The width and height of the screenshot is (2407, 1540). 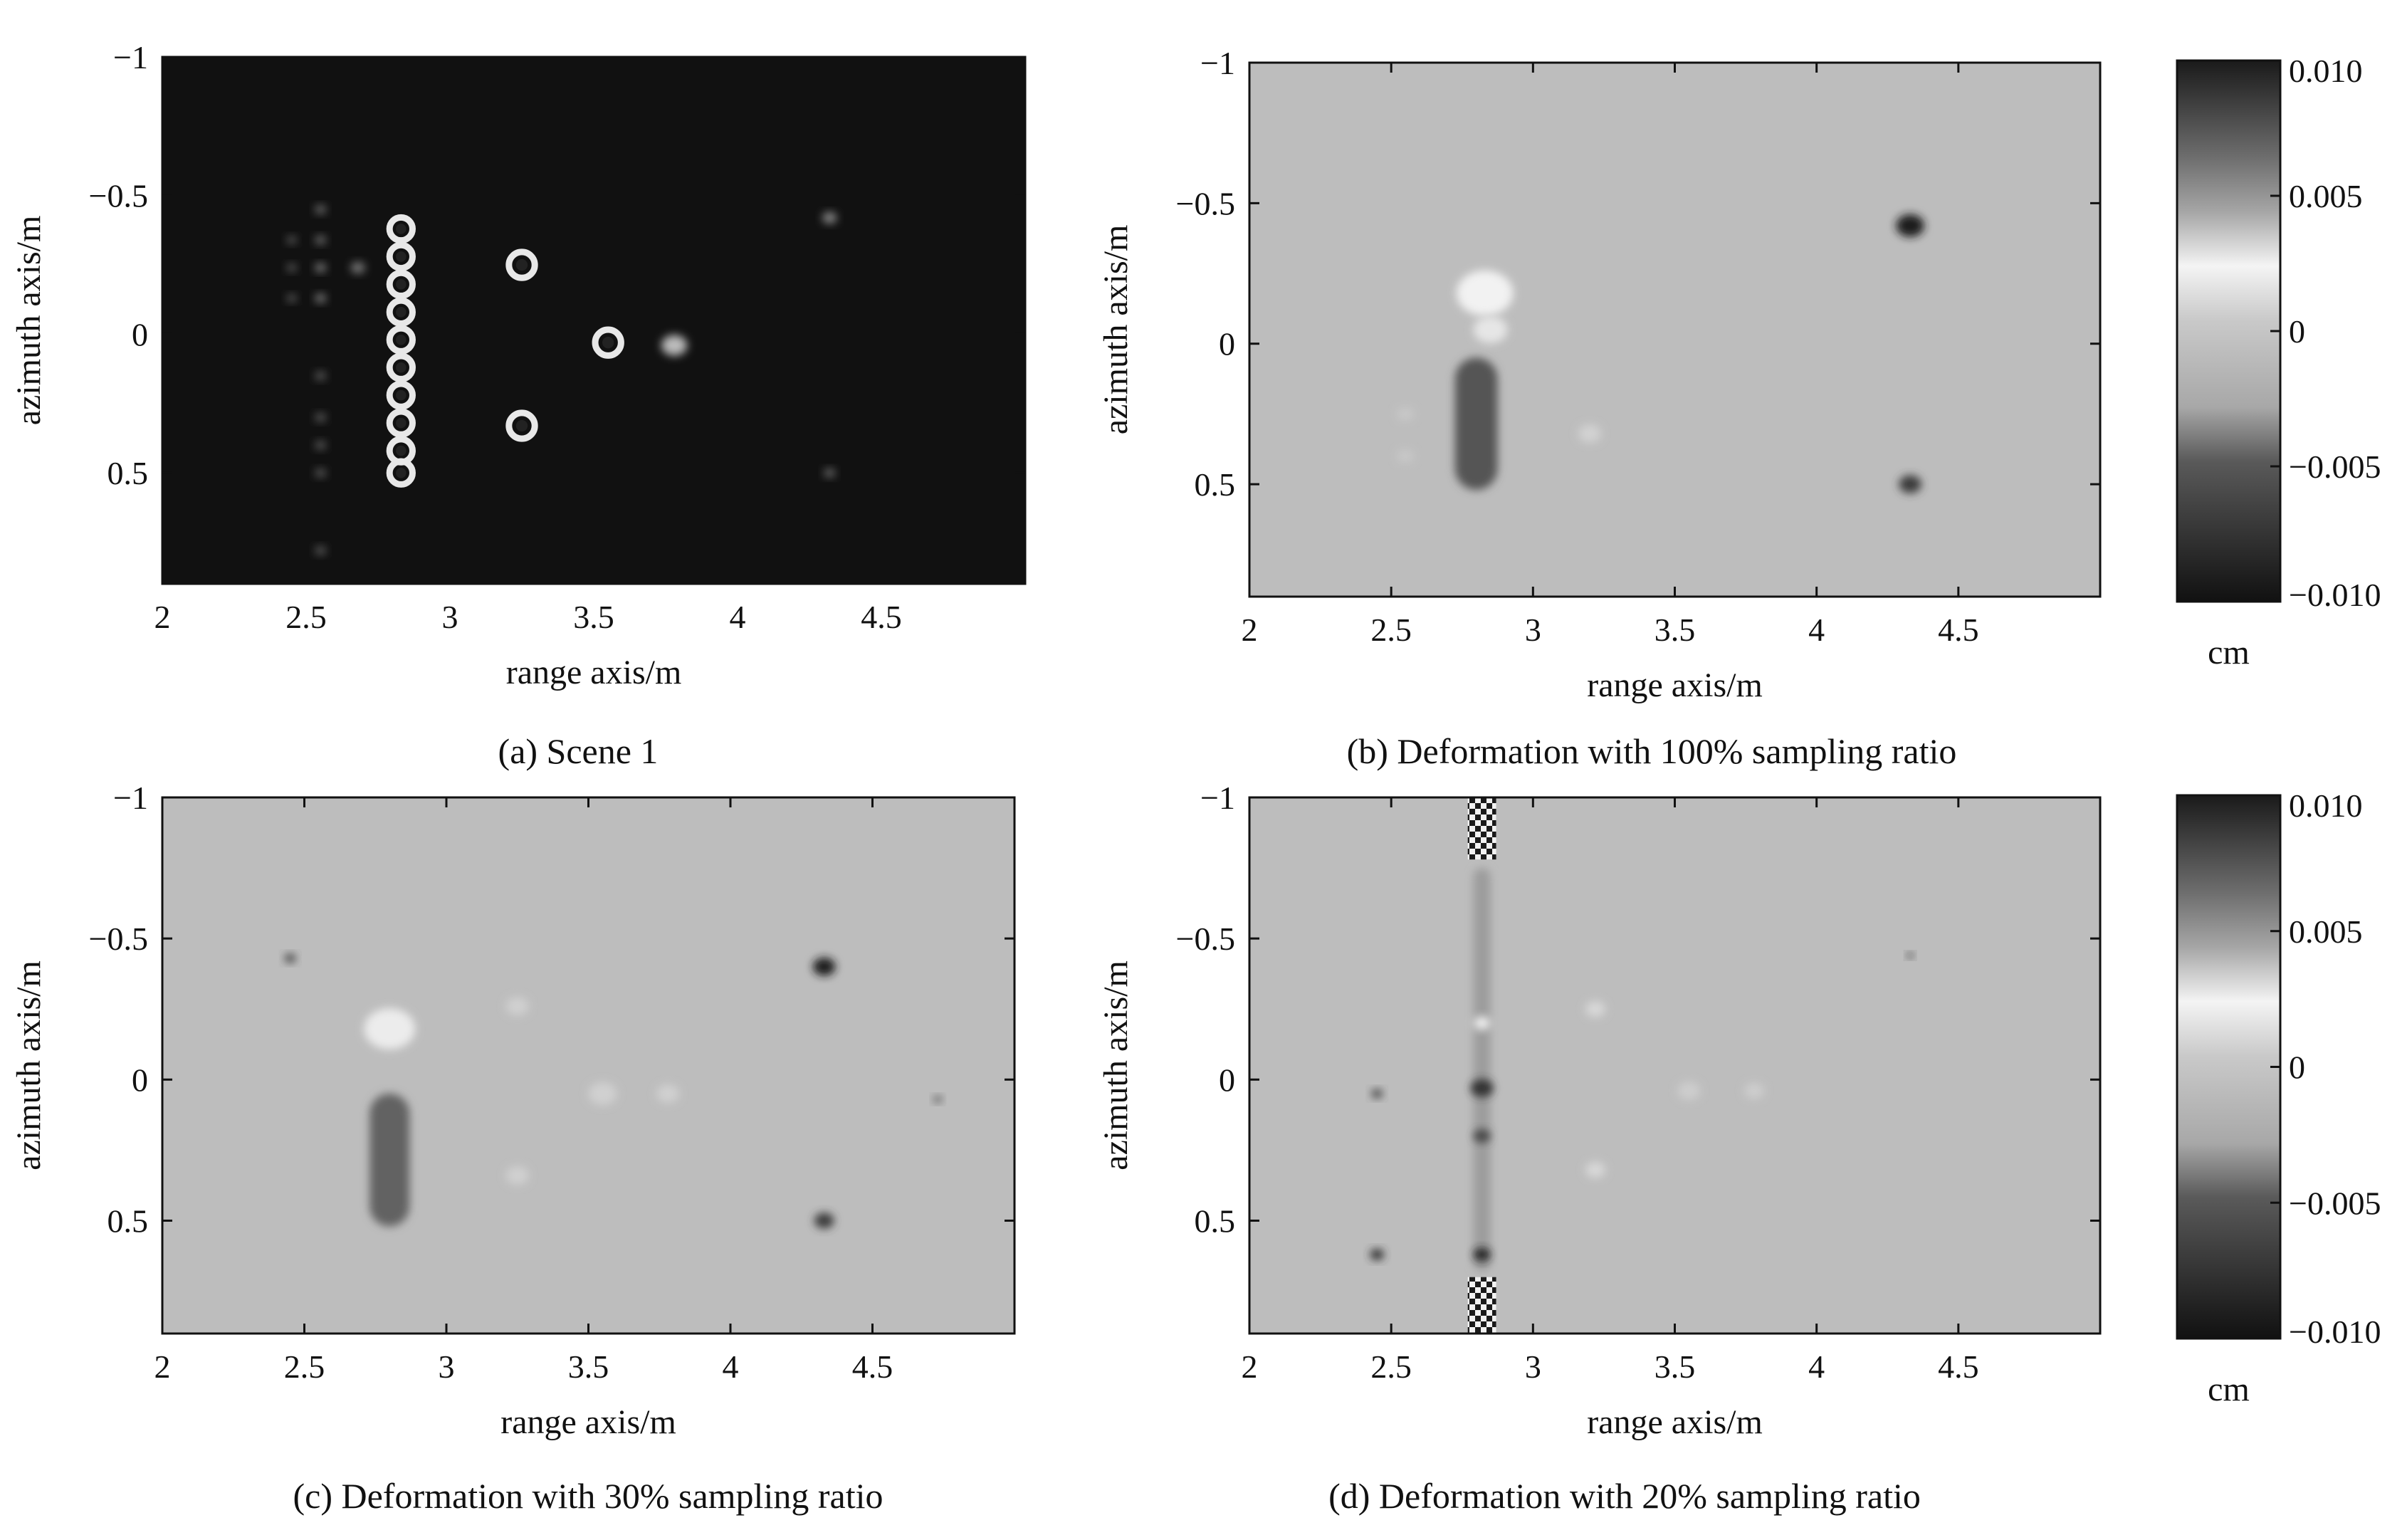 I want to click on panel-caption: (b) Deformation with 100% sampling ratio, so click(x=1652, y=751).